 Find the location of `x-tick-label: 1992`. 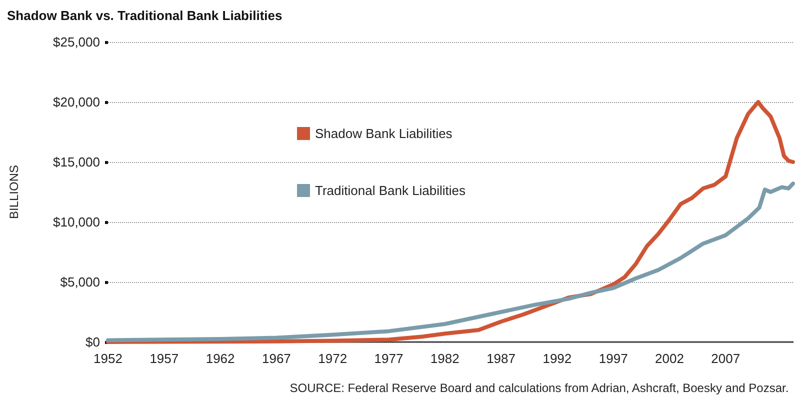

x-tick-label: 1992 is located at coordinates (557, 358).